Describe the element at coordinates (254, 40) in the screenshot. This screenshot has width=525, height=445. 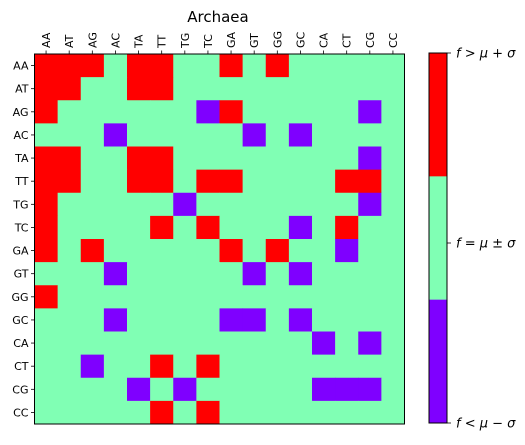
I see `x-tick-label: GT` at that location.